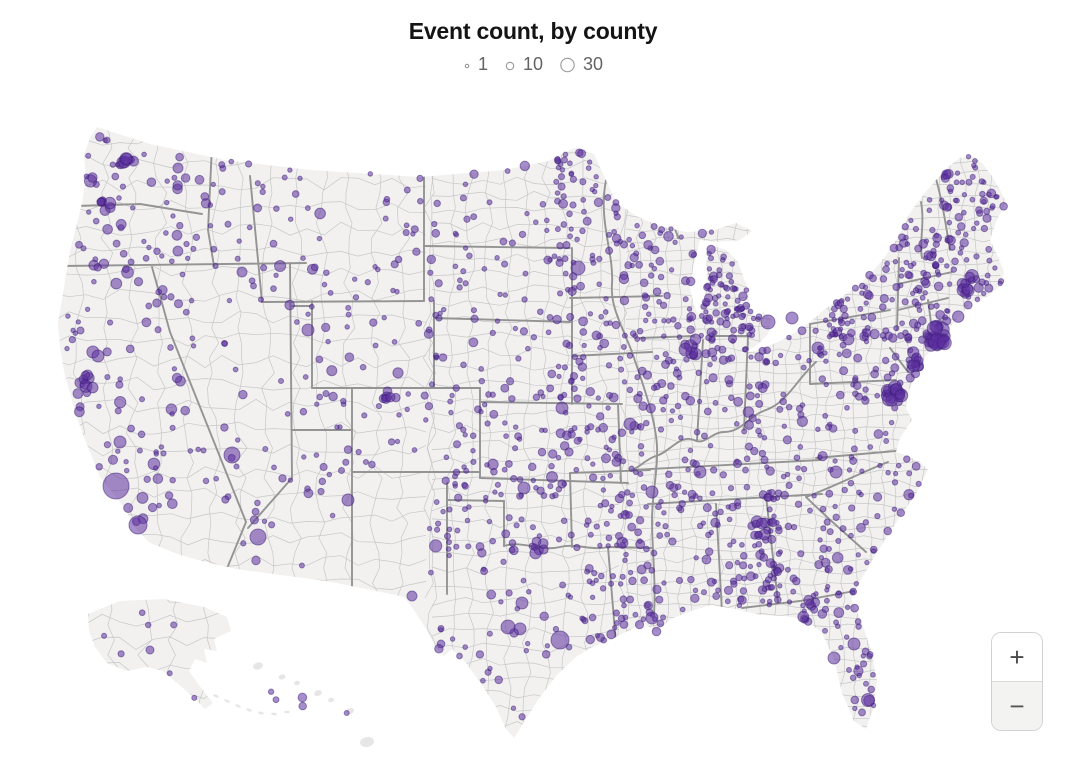 The image size is (1066, 768). I want to click on size-legend: 1 10 30, so click(533, 64).